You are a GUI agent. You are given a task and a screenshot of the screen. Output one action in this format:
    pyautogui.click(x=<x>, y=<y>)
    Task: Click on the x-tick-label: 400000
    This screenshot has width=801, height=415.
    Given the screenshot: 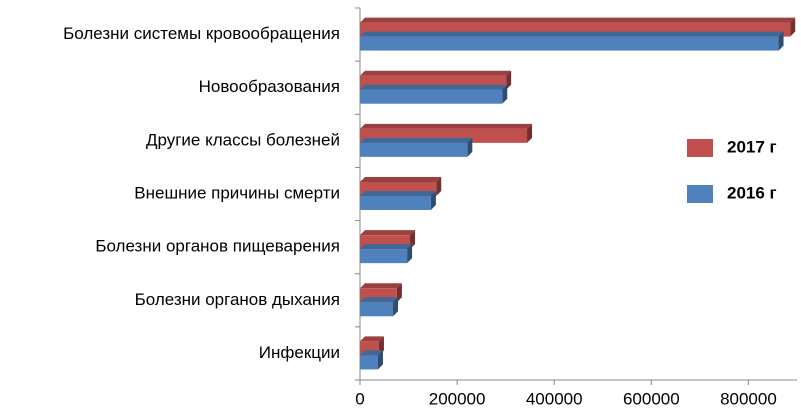 What is the action you would take?
    pyautogui.click(x=554, y=398)
    